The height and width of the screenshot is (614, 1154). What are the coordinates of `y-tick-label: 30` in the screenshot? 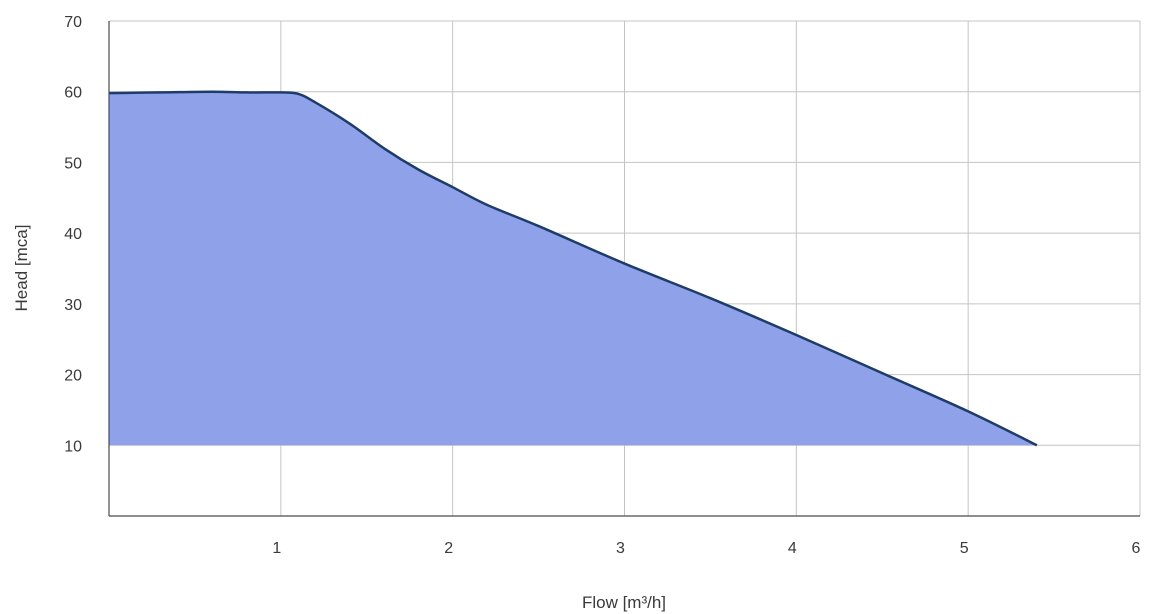 It's located at (73, 305).